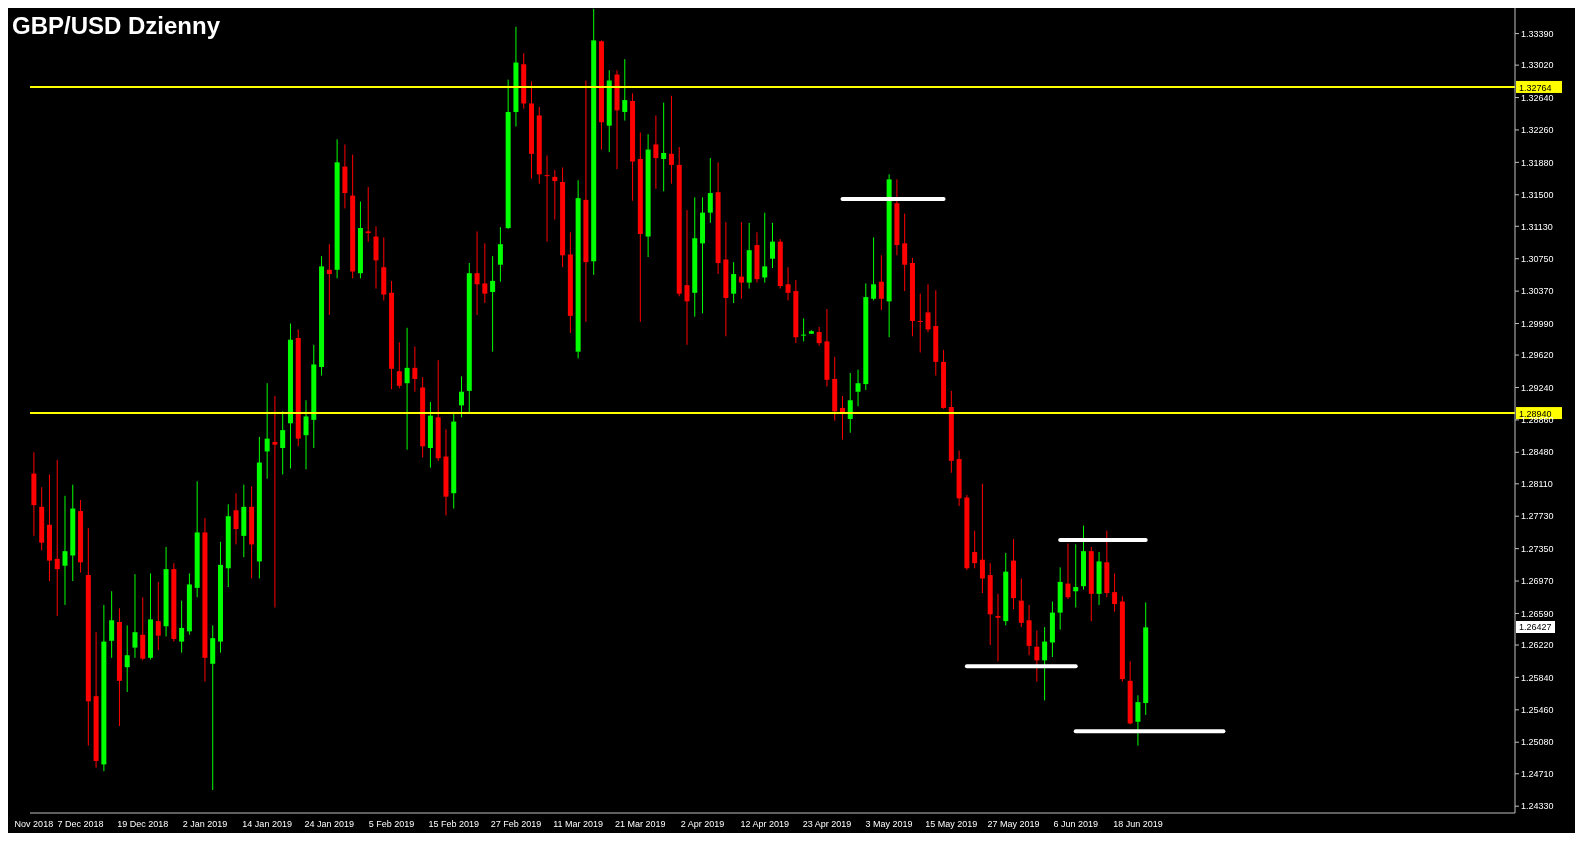 The image size is (1583, 841). What do you see at coordinates (1537, 387) in the screenshot?
I see `y-tick-label: 1.29240` at bounding box center [1537, 387].